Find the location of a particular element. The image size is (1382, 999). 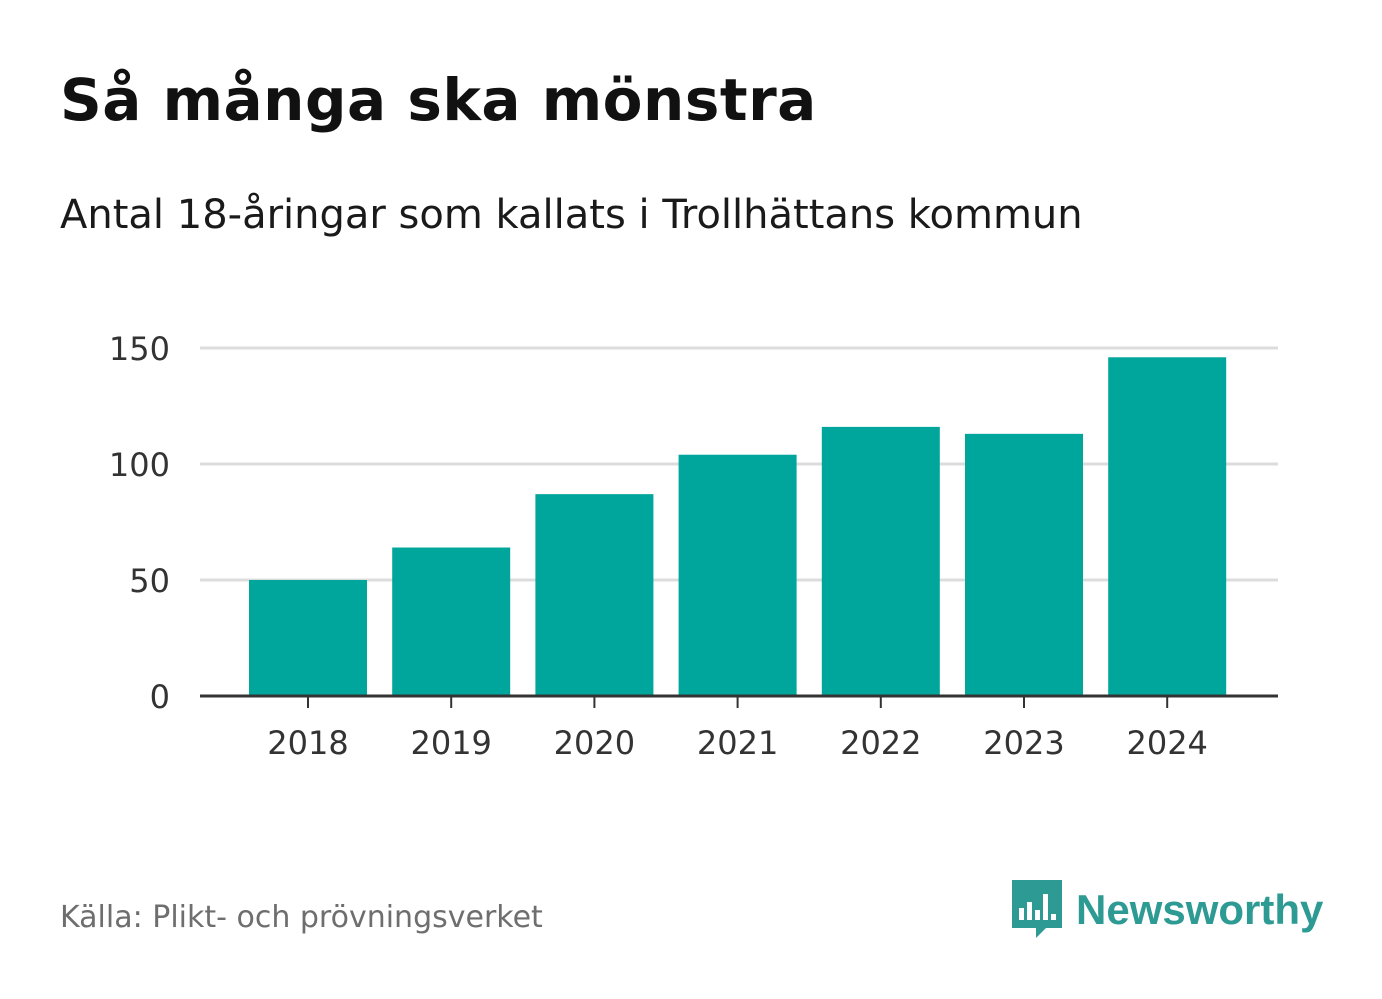

brand-logo: Newsworthy is located at coordinates (1167, 910).